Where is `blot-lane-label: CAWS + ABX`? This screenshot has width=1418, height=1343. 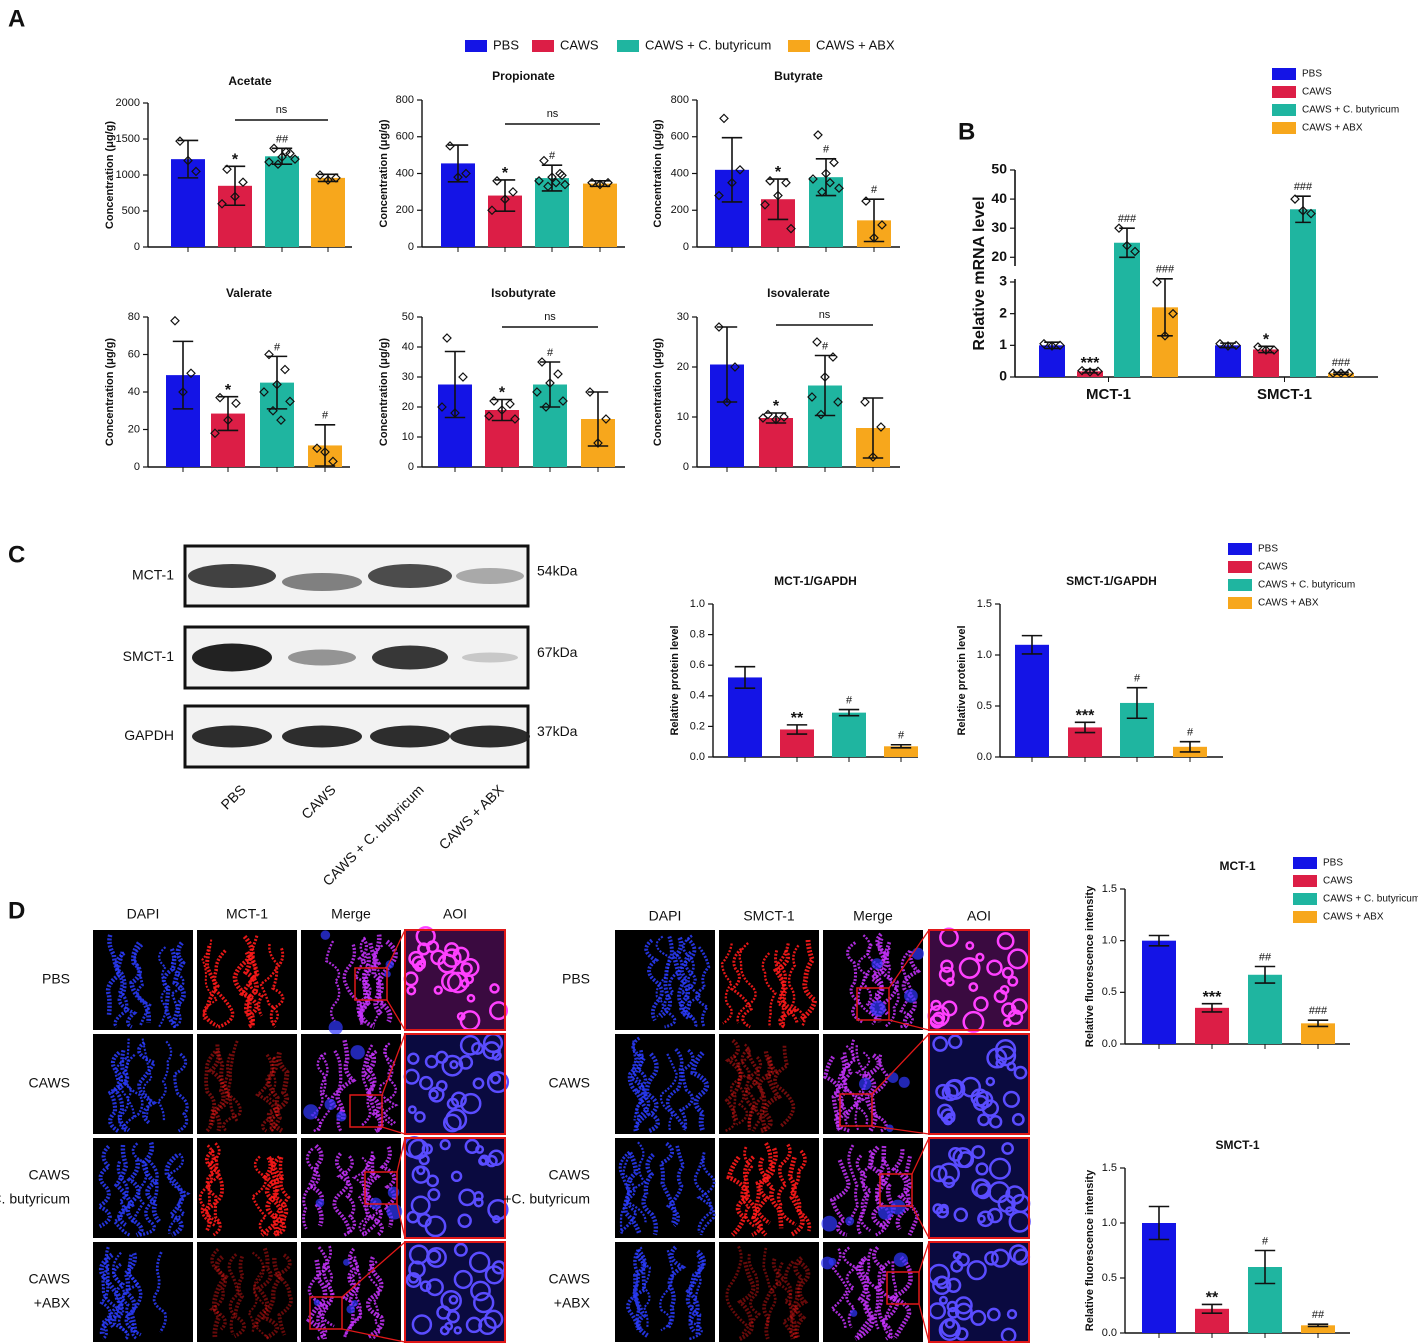 blot-lane-label: CAWS + ABX is located at coordinates (472, 817).